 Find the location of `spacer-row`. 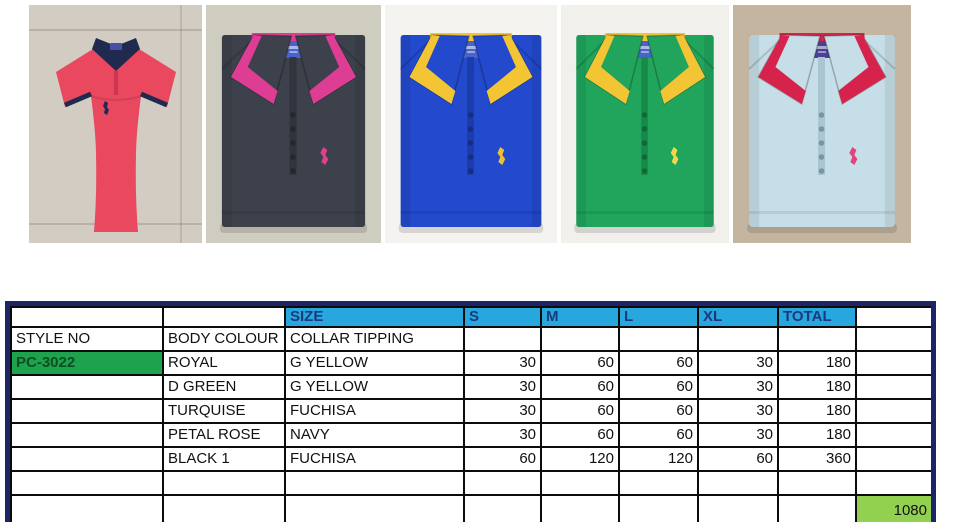

spacer-row is located at coordinates (470, 483).